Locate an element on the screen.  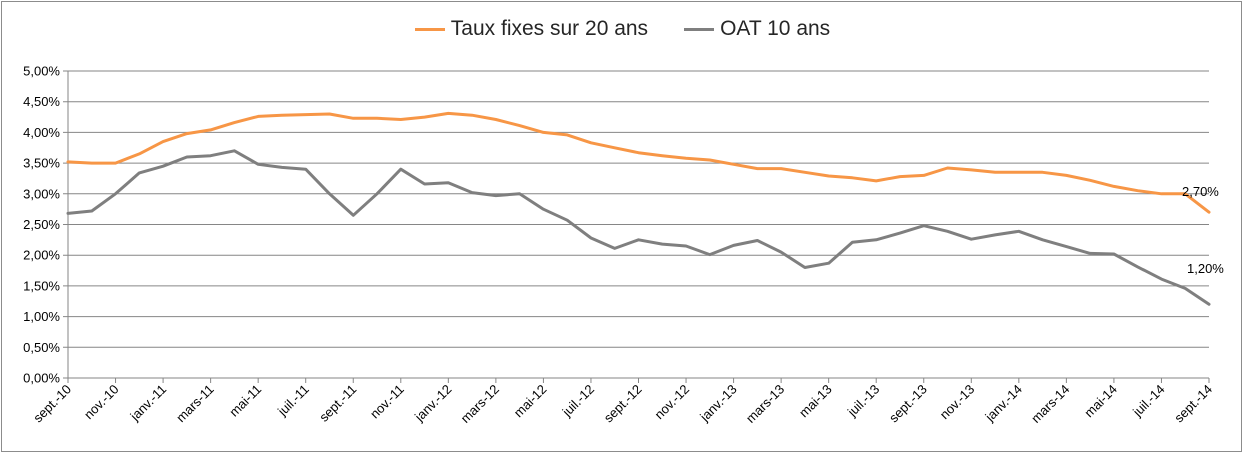
x-tick-label: mars-11 is located at coordinates (195, 404).